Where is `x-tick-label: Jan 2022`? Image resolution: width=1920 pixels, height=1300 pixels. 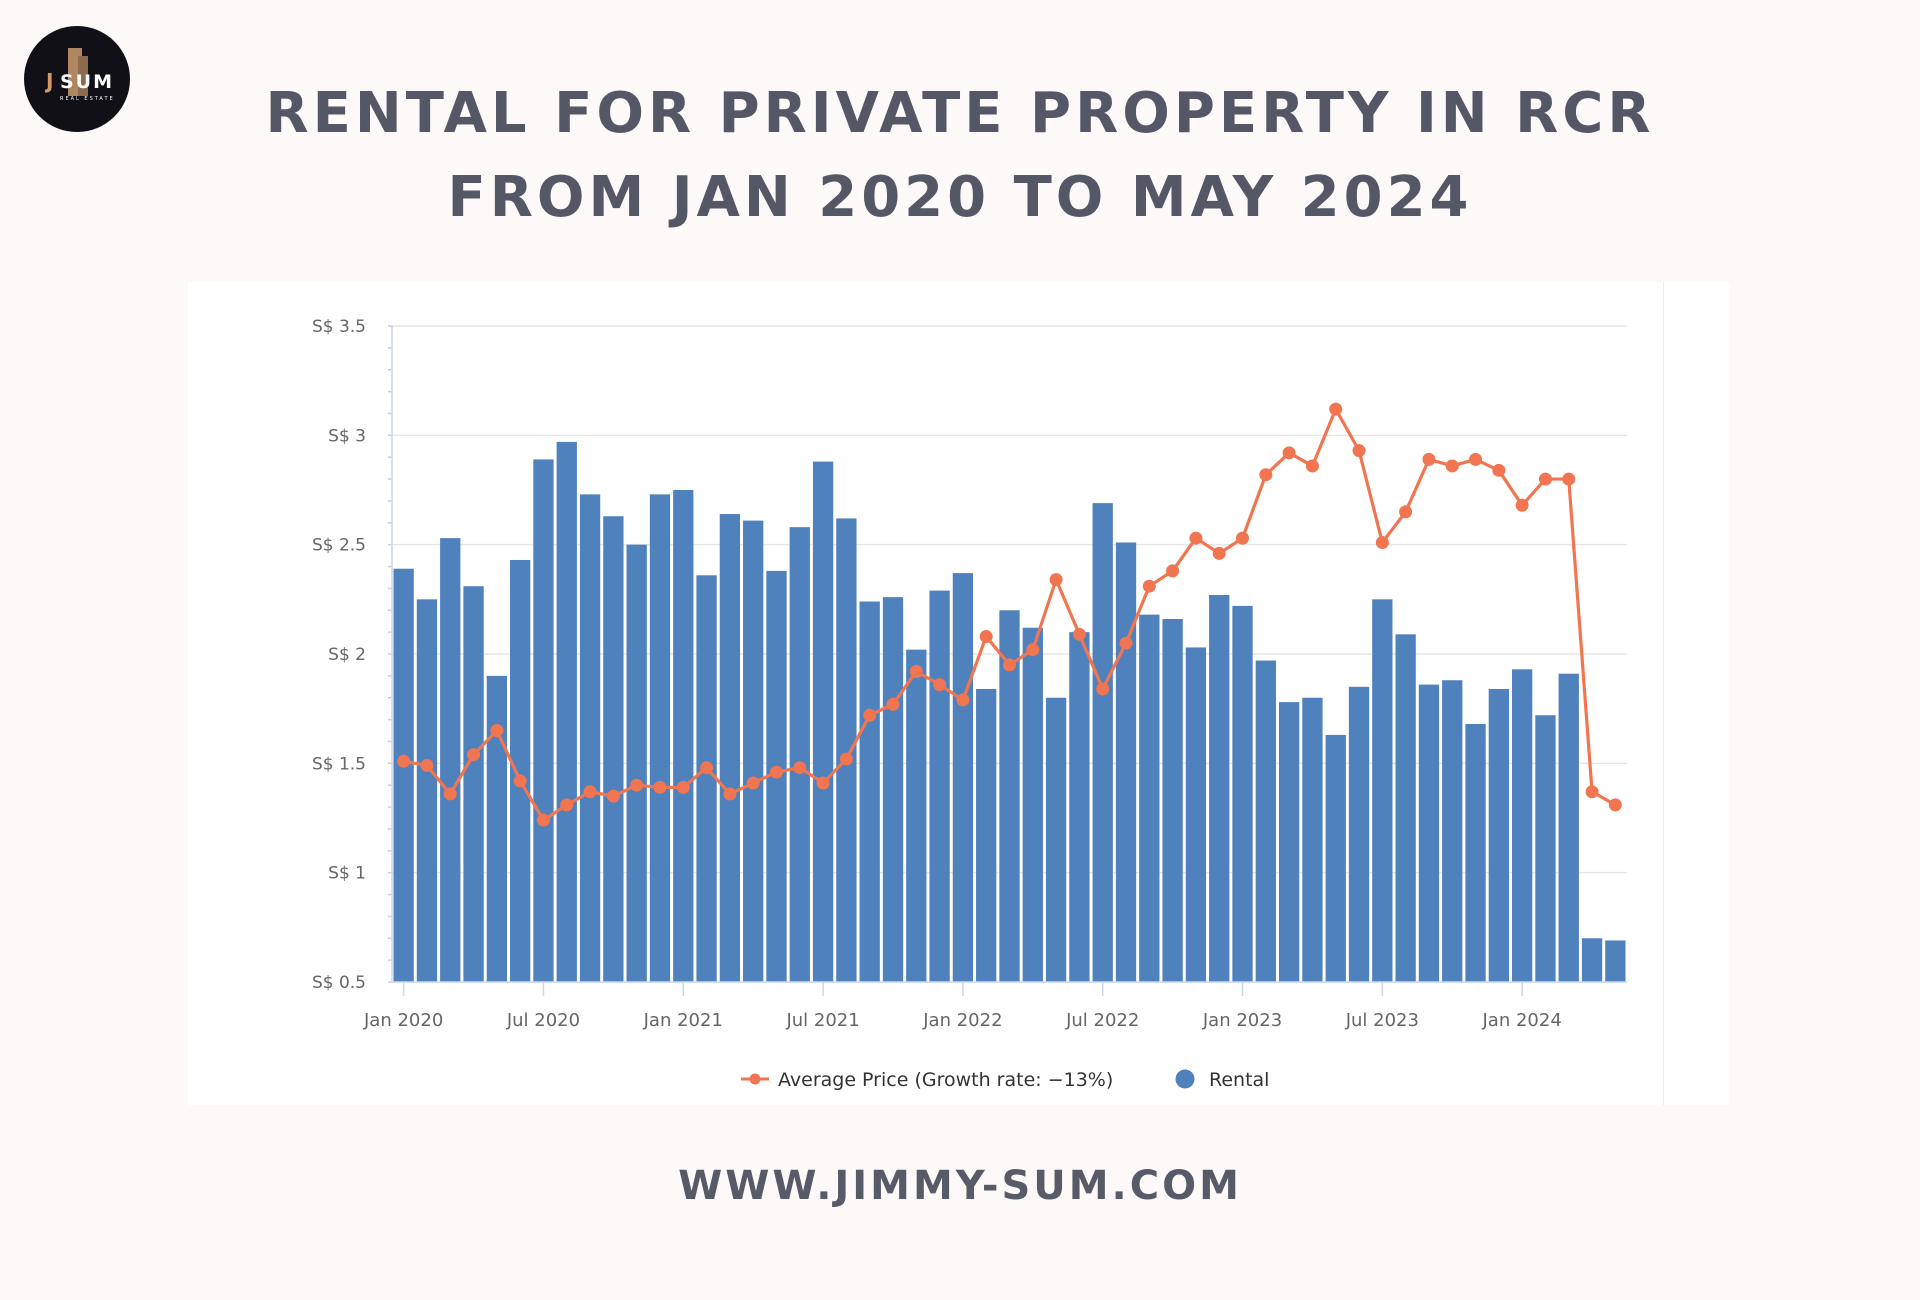 x-tick-label: Jan 2022 is located at coordinates (962, 1020).